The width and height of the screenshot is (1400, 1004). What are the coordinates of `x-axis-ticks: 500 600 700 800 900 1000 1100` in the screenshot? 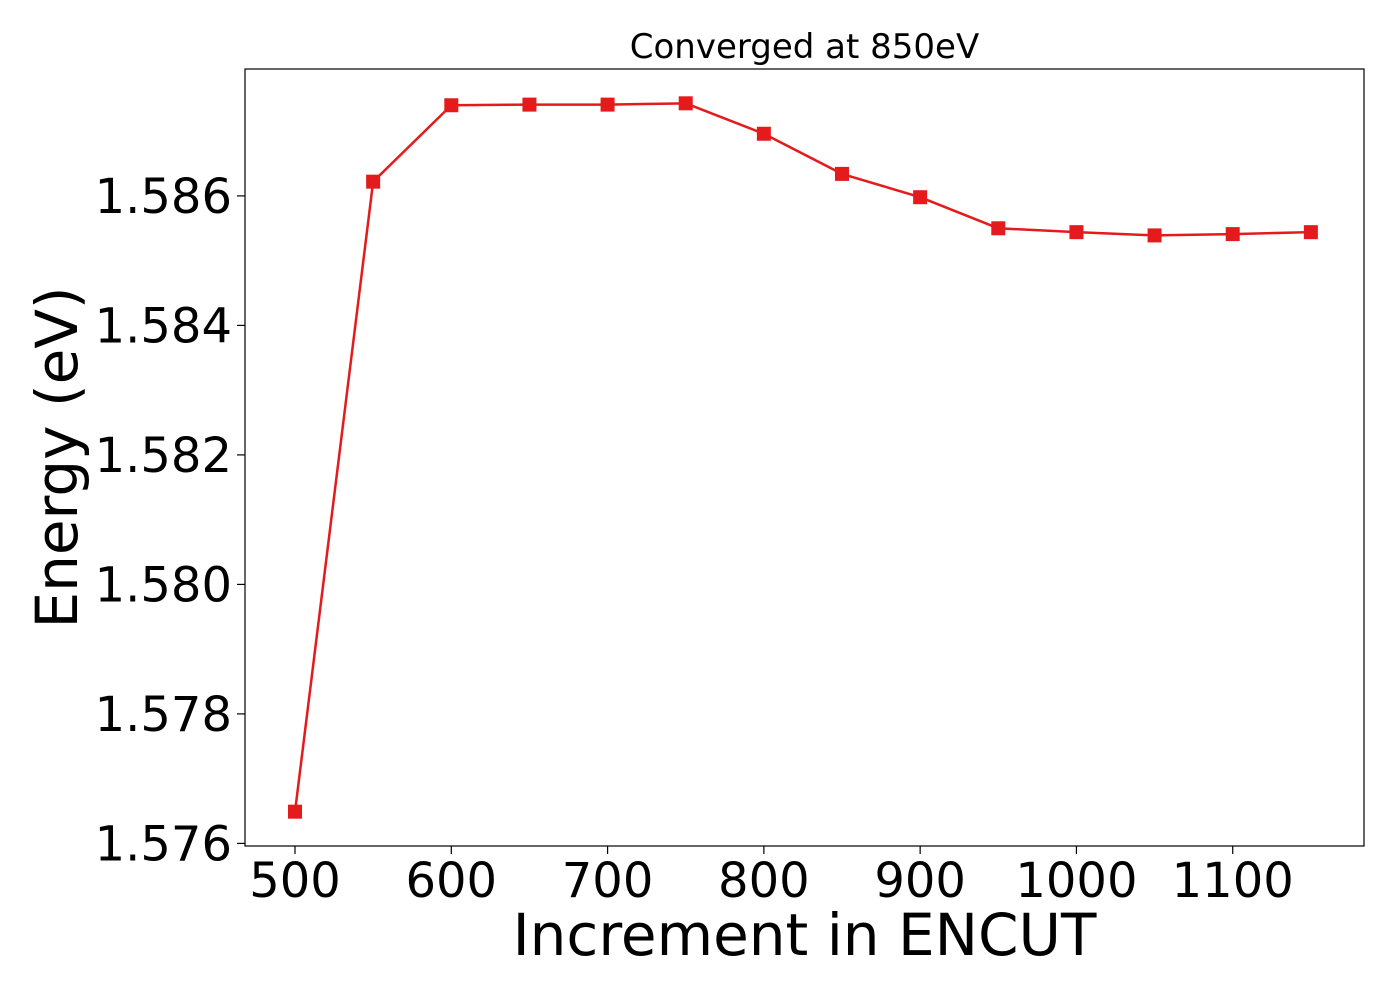 It's located at (771, 877).